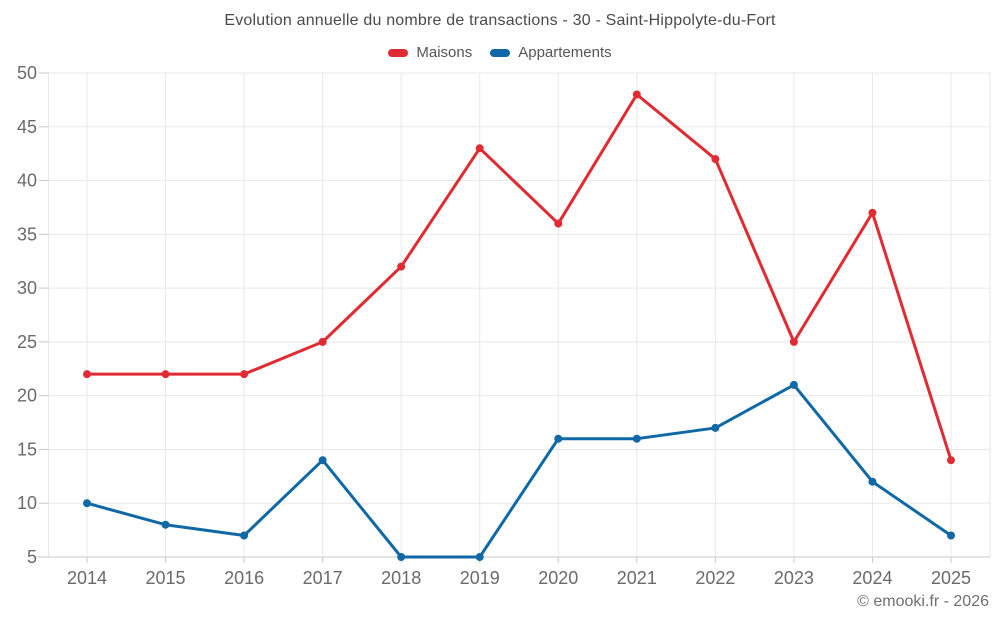 This screenshot has height=625, width=1000. I want to click on chart-legend: Maisons Appartements, so click(500, 52).